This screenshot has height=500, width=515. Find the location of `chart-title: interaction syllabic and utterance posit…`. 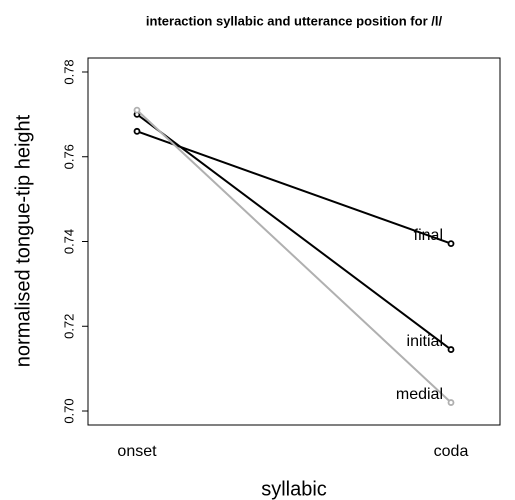

chart-title: interaction syllabic and utterance posit… is located at coordinates (294, 20).